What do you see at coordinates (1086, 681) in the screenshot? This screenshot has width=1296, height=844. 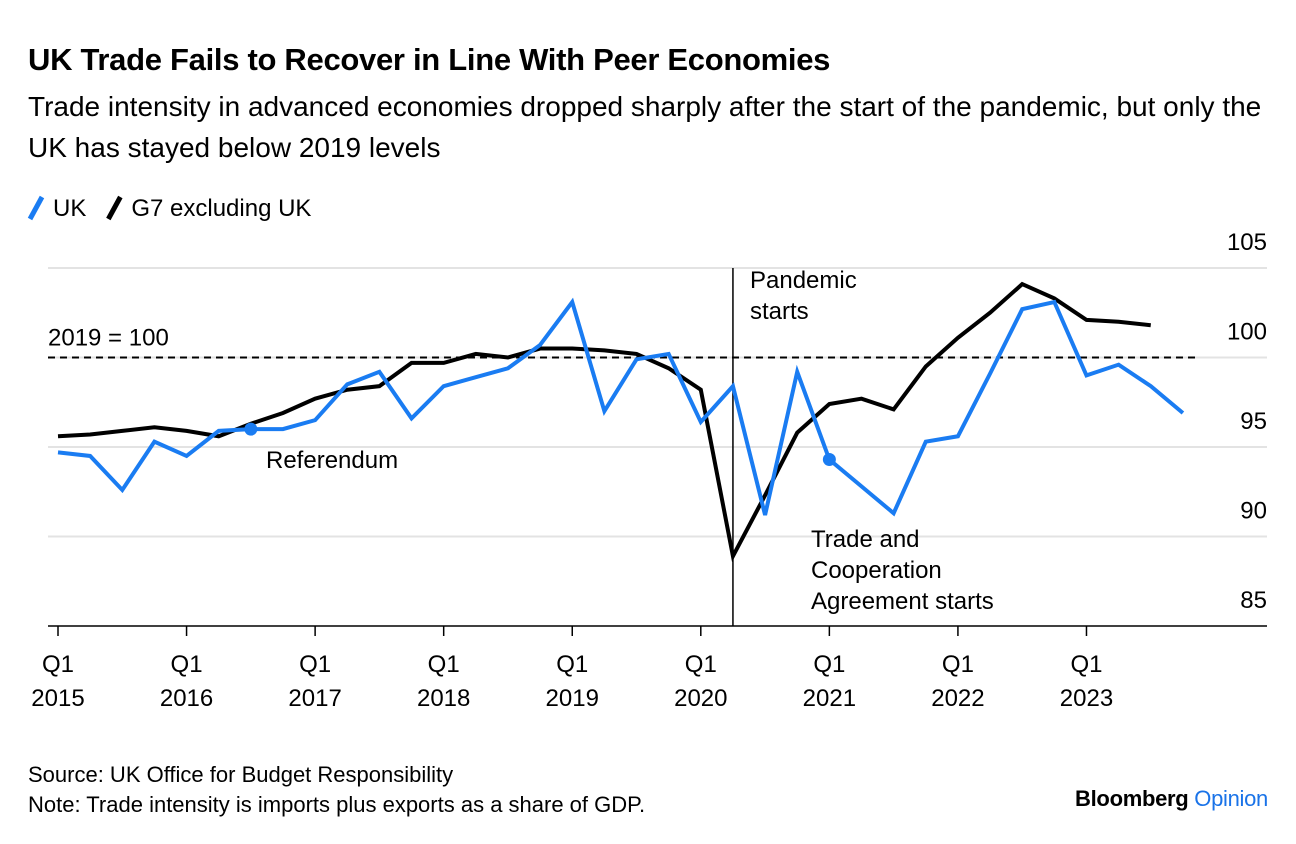 I see `x-tick-label: Q1 2023` at bounding box center [1086, 681].